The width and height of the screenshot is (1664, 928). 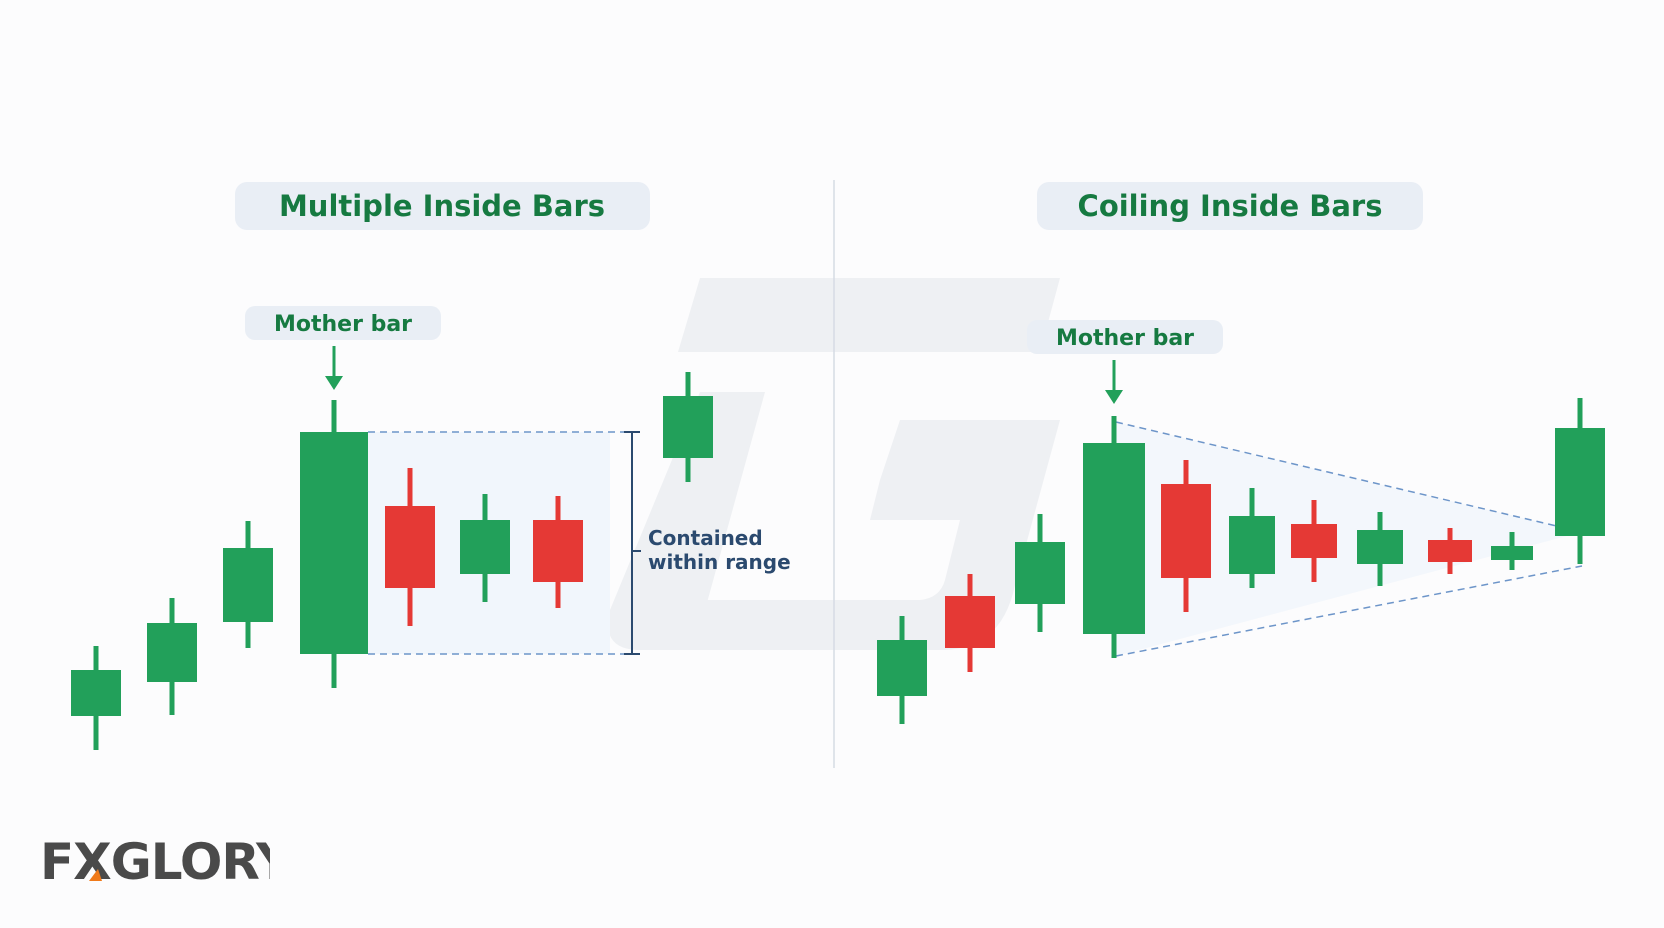 I want to click on logo-mark: FXGLORY, so click(x=167, y=862).